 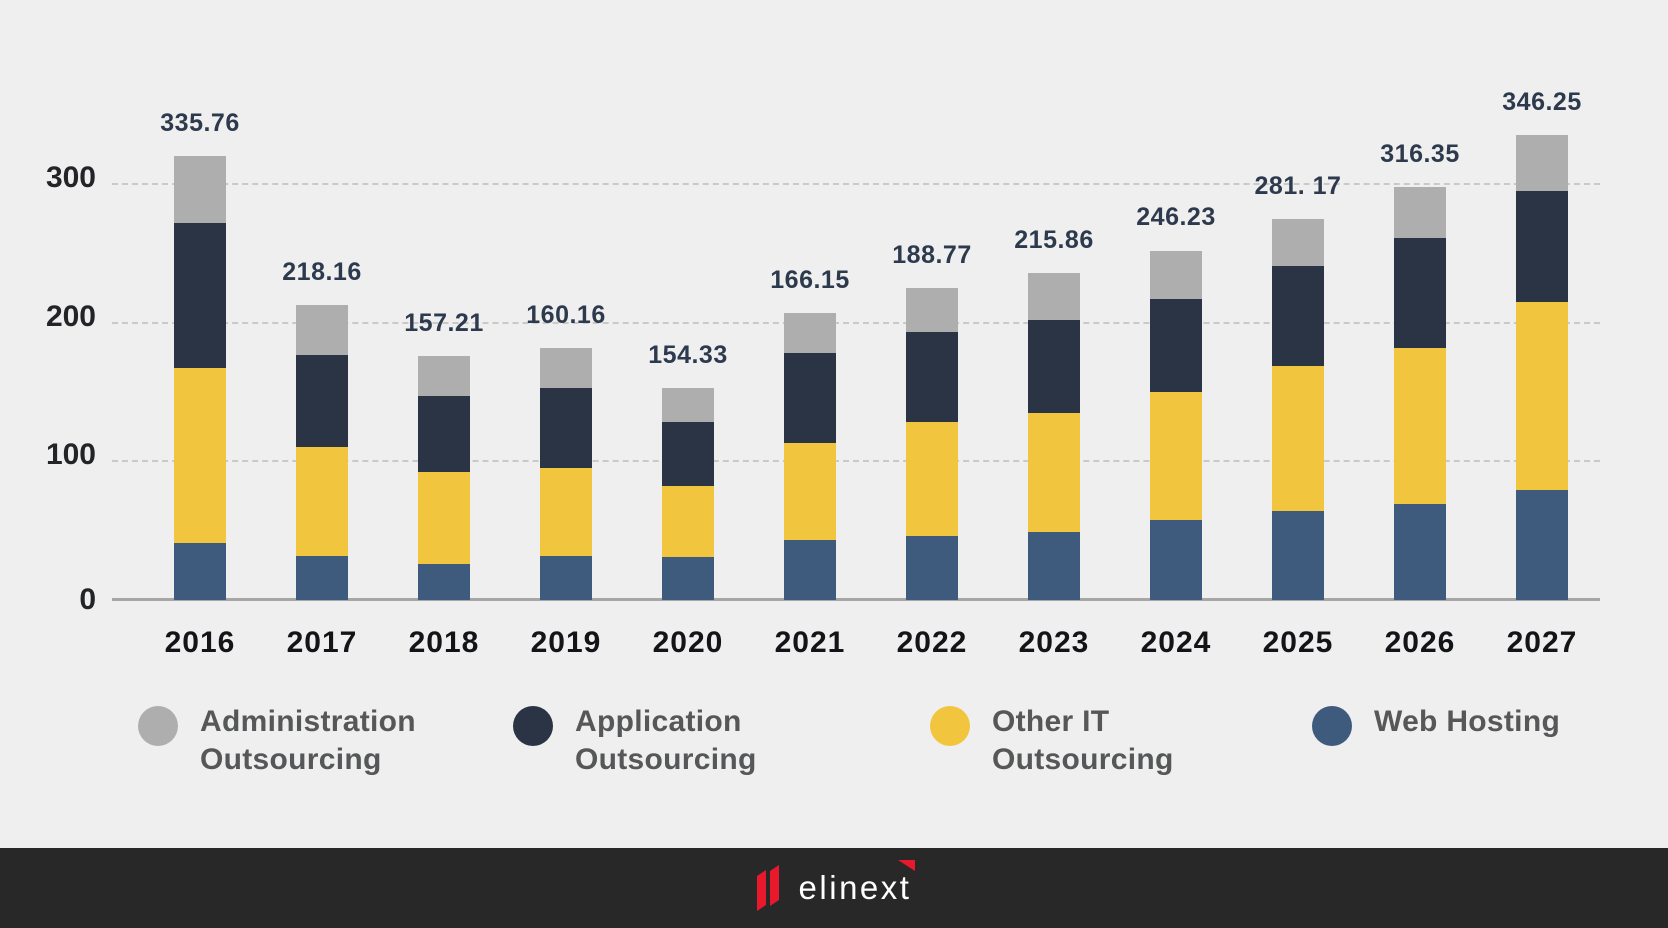 I want to click on bar-column-2023: 215.86, so click(x=1054, y=300).